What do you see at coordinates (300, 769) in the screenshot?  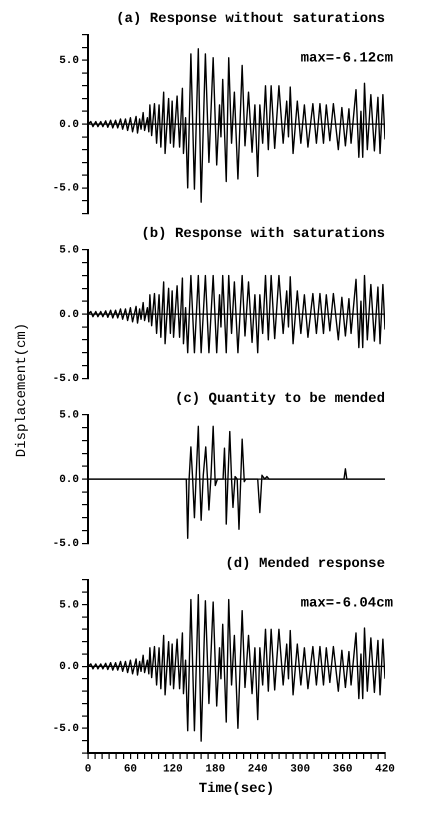 I see `x-tick-label: 300` at bounding box center [300, 769].